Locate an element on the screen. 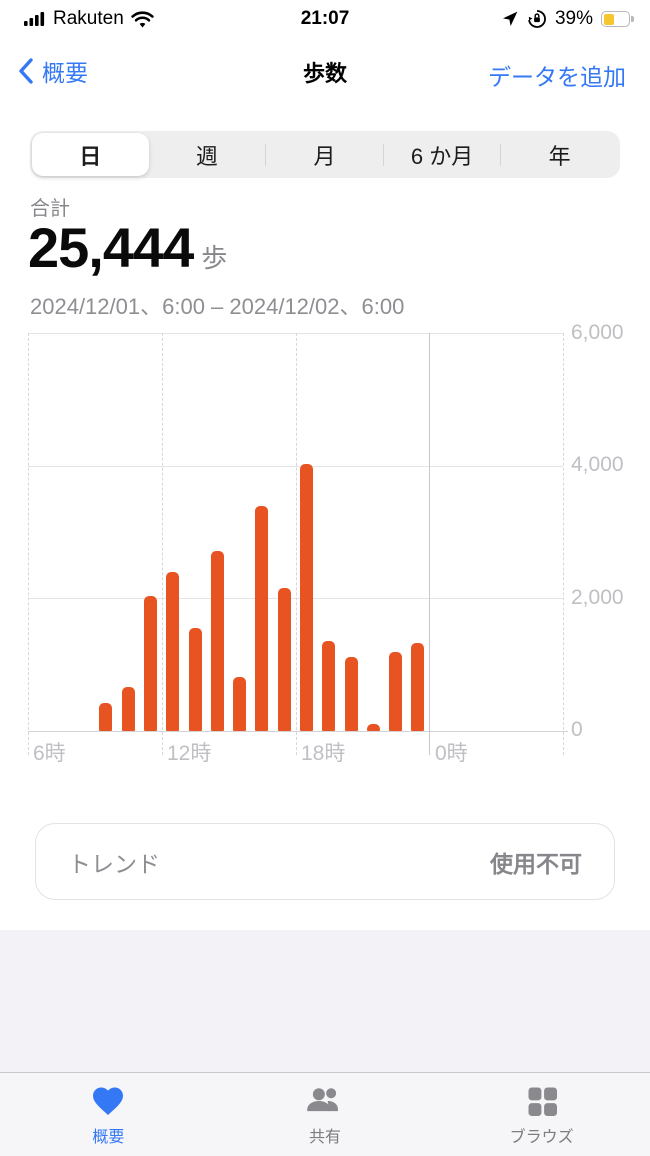 This screenshot has height=1156, width=650. x-axis-tick: 6時 is located at coordinates (49, 753).